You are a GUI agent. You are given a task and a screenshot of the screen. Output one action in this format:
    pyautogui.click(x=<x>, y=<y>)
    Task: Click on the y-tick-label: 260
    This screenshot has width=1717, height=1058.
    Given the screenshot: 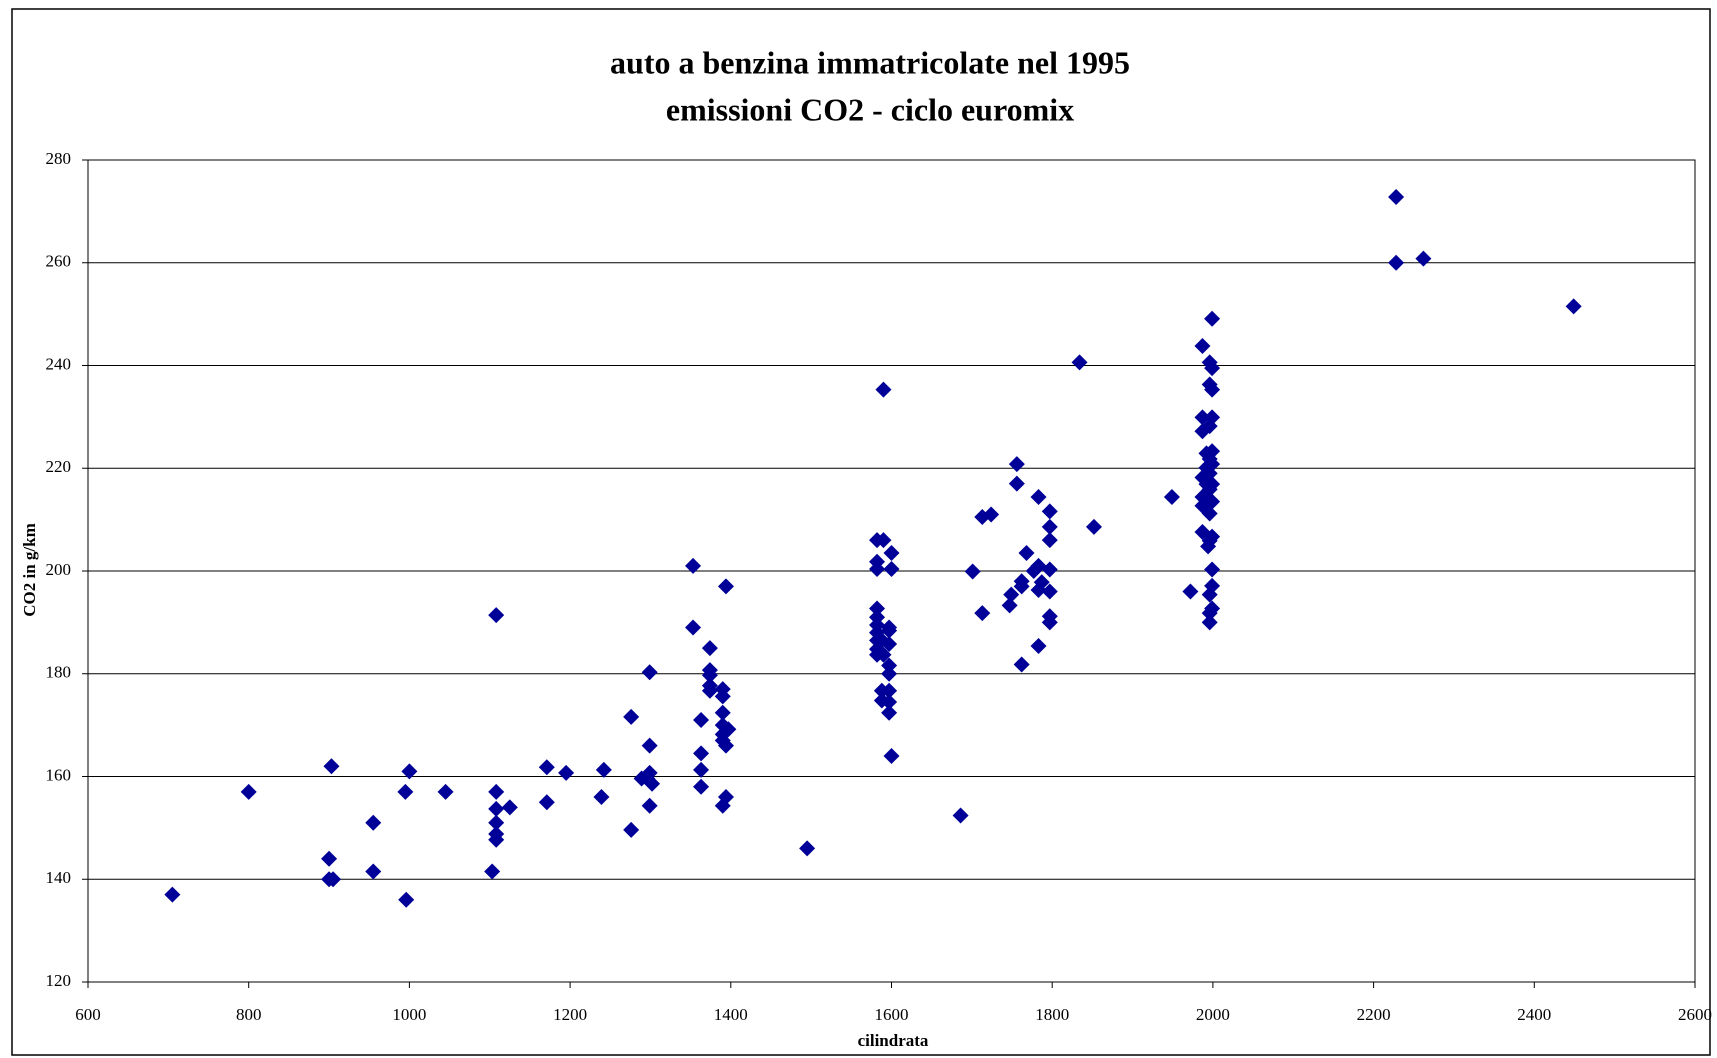 What is the action you would take?
    pyautogui.click(x=59, y=261)
    